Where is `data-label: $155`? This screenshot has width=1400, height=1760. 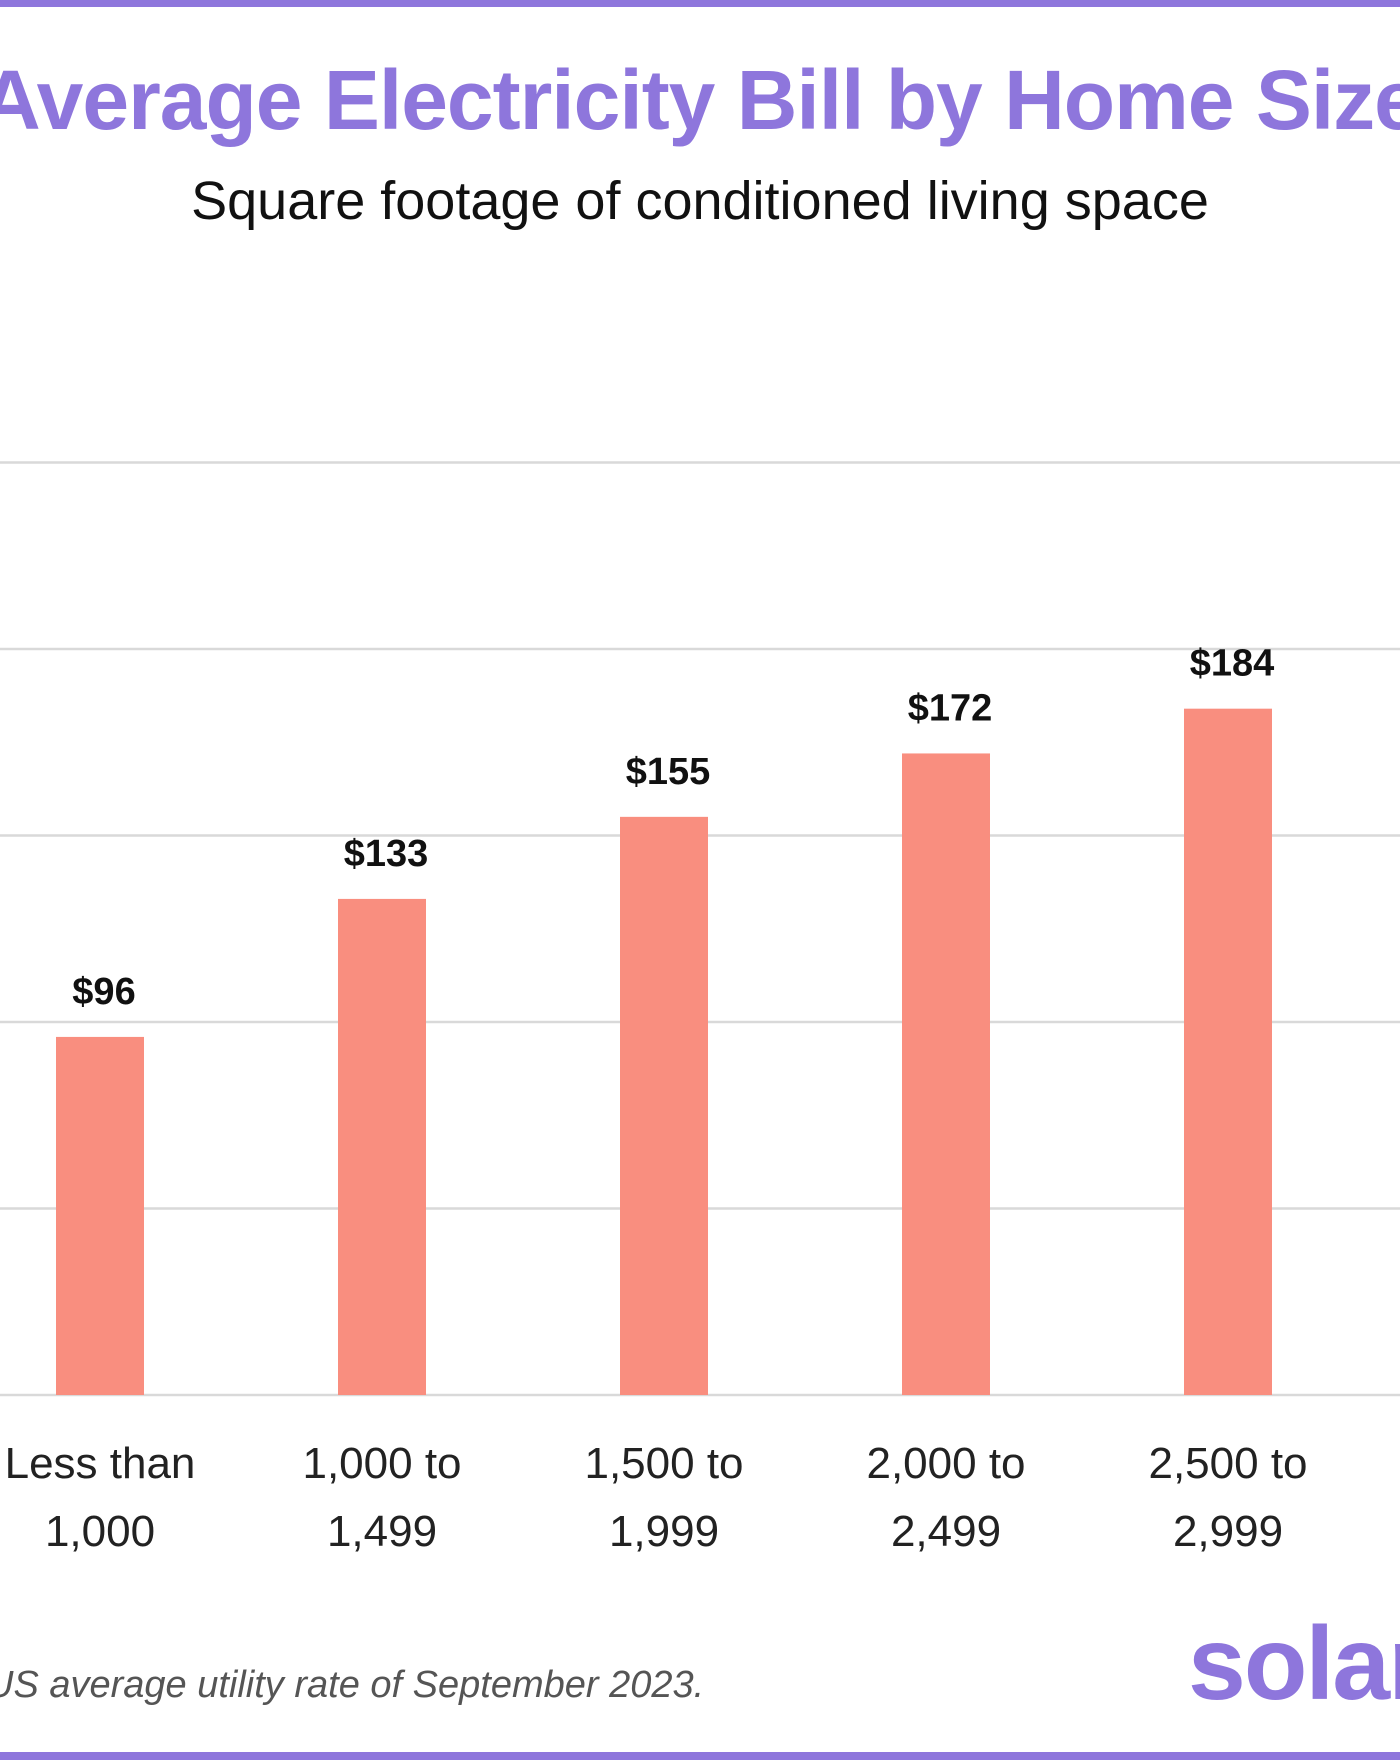
data-label: $155 is located at coordinates (668, 772).